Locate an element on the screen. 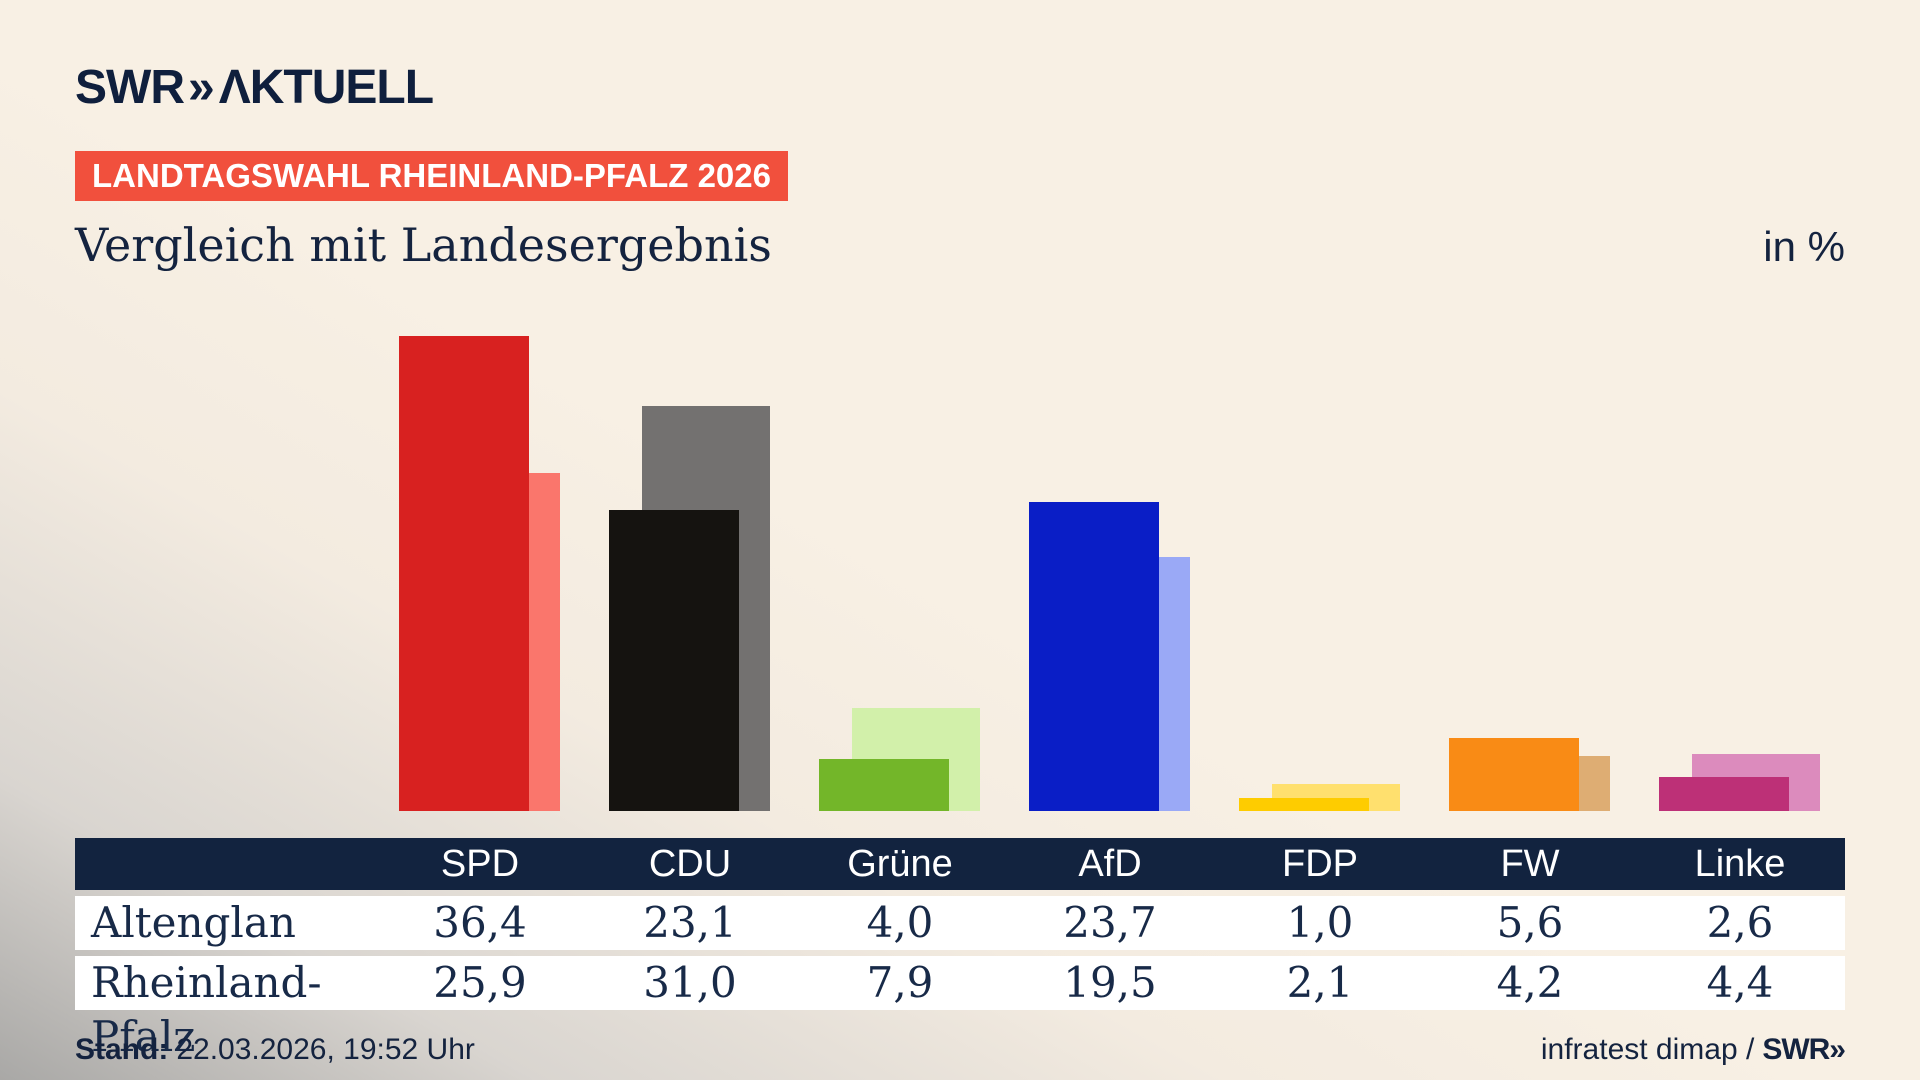 The height and width of the screenshot is (1080, 1920). bar-altenglan-fw is located at coordinates (1514, 774).